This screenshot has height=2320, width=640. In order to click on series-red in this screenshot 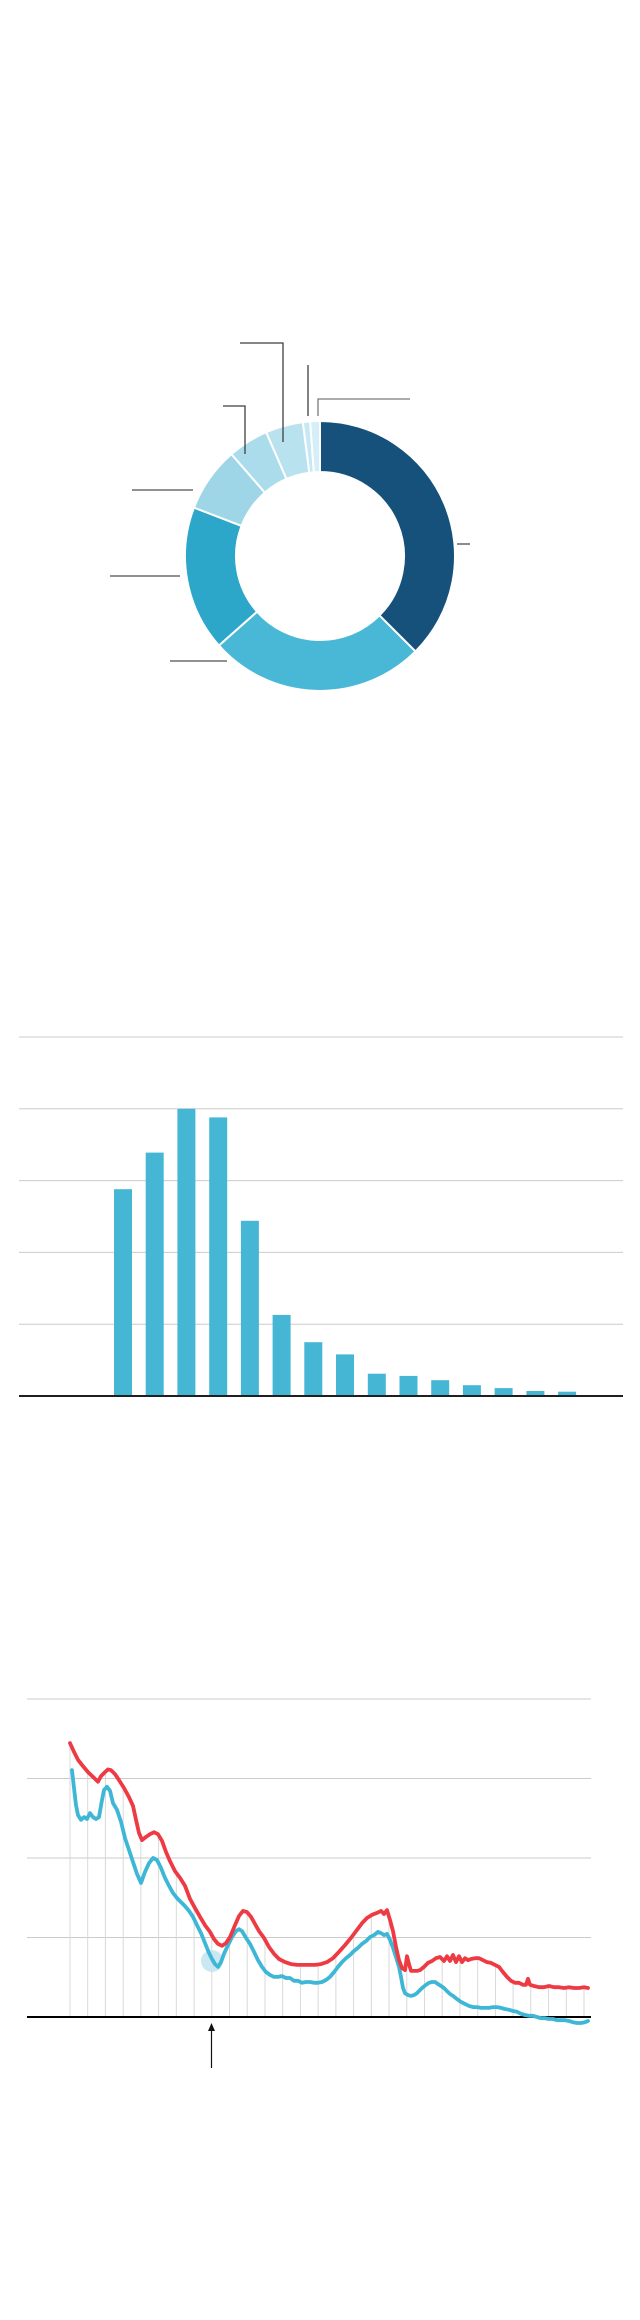, I will do `click(329, 1865)`.